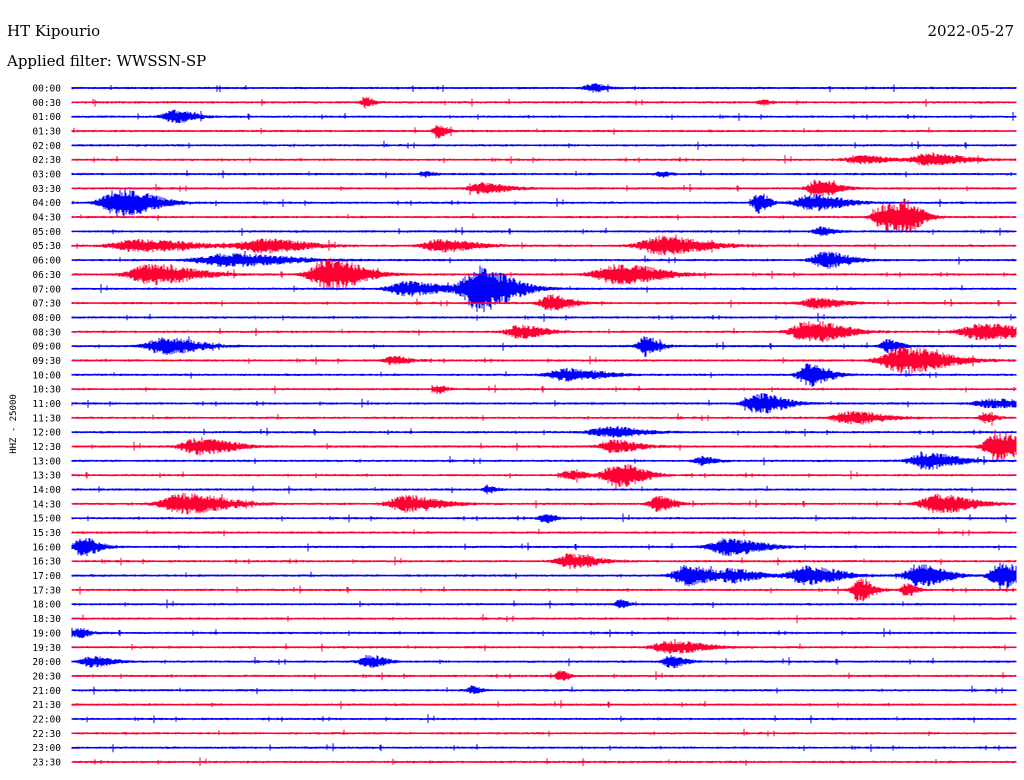  Describe the element at coordinates (46, 719) in the screenshot. I see `row-time-label: 22:00` at that location.